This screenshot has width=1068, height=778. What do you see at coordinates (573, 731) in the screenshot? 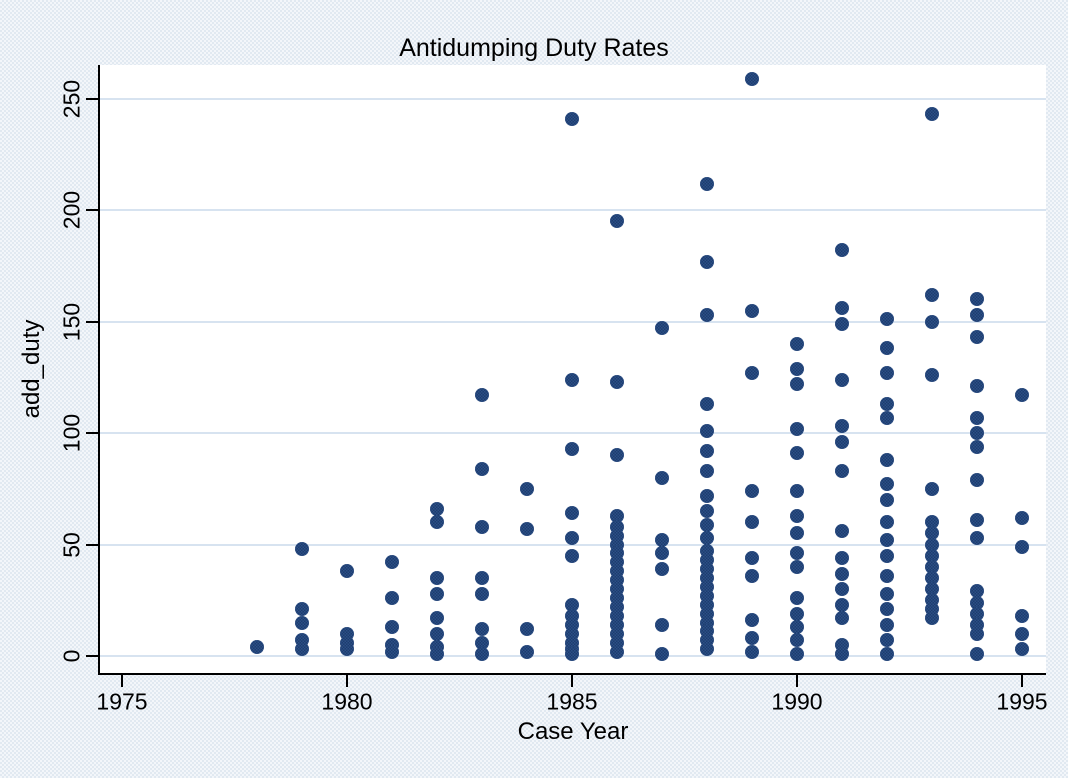
I see `x-axis-title: Case Year` at bounding box center [573, 731].